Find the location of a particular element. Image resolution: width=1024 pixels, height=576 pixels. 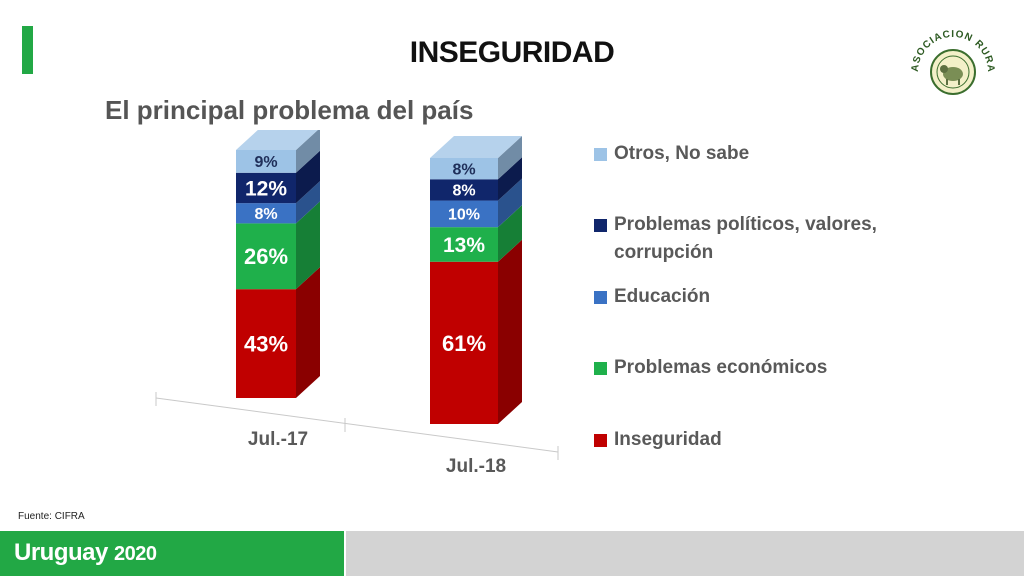

chart-subtitle: El principal problema del país is located at coordinates (289, 110).